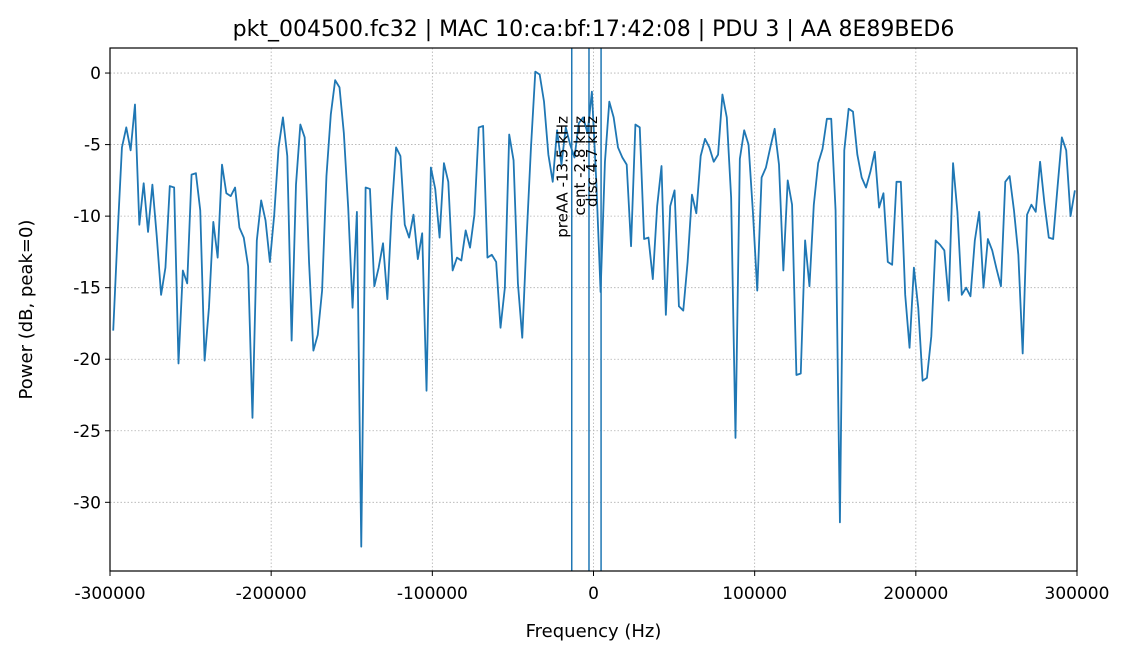 The image size is (1136, 657). I want to click on marker-label: disc 4.7 kHz, so click(592, 161).